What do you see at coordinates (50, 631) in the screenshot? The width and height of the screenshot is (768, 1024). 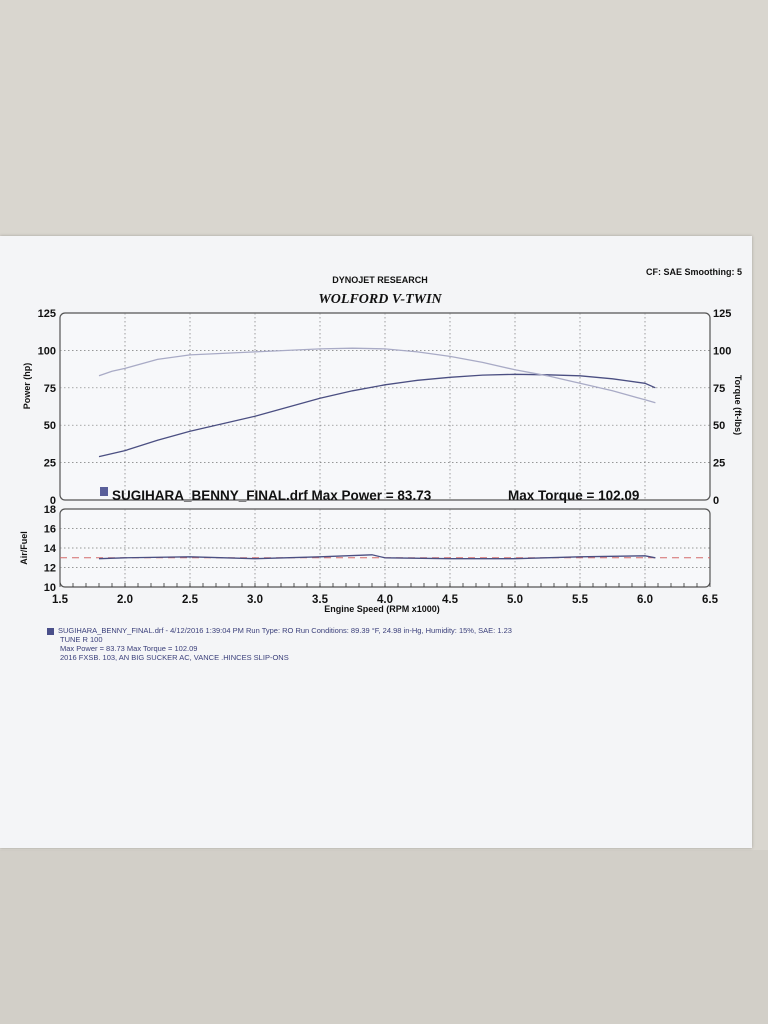 I see `run-swatch` at bounding box center [50, 631].